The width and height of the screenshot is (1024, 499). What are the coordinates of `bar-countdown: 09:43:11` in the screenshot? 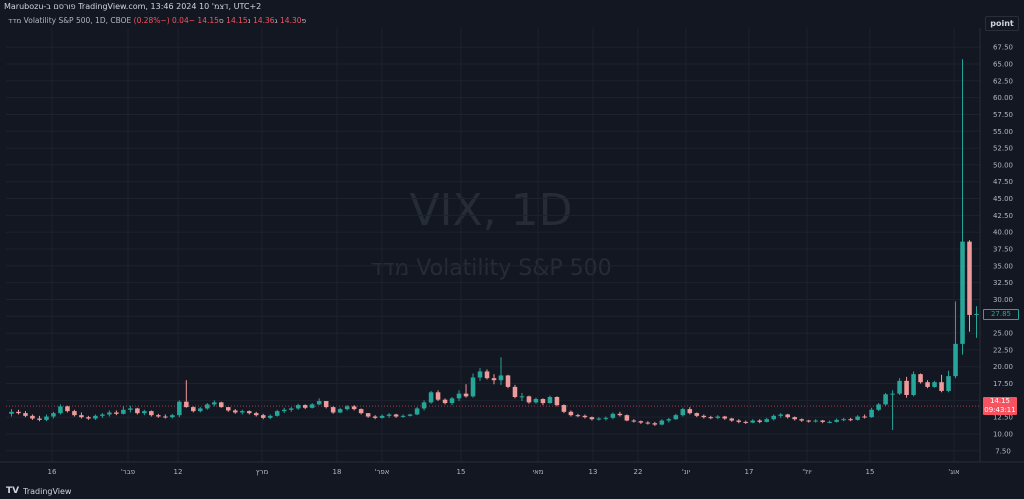 It's located at (1000, 410).